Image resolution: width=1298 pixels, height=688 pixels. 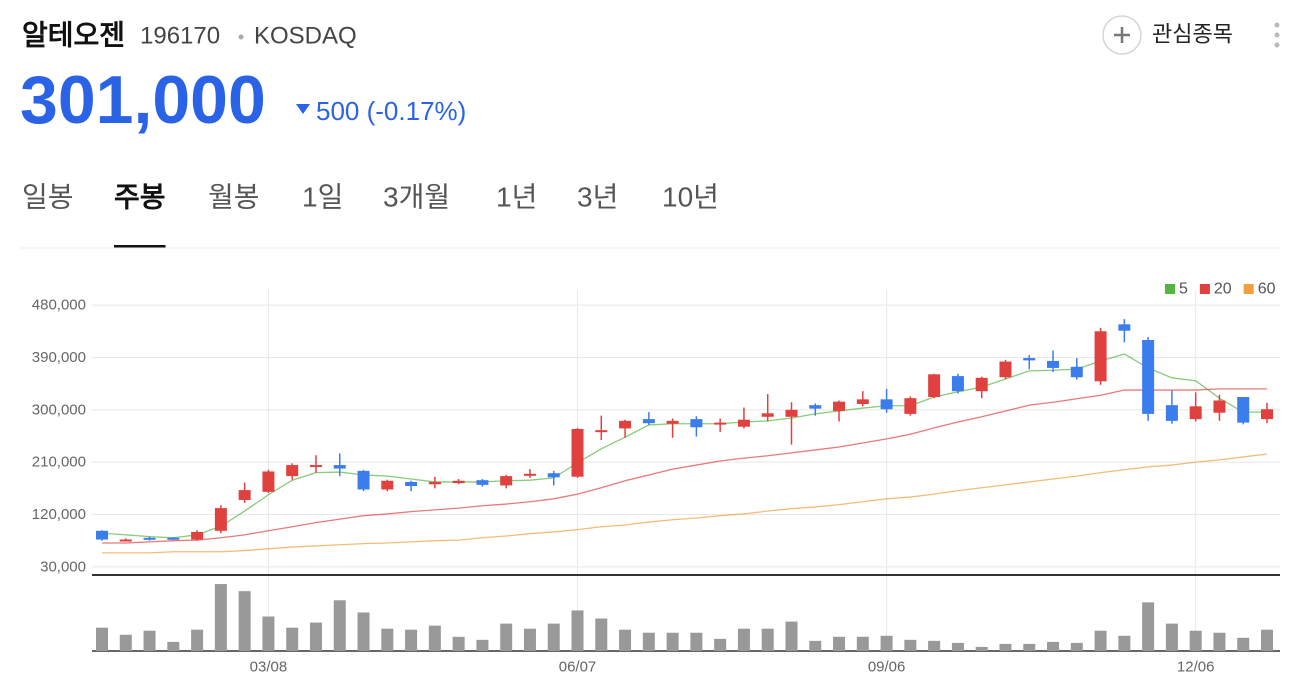 What do you see at coordinates (303, 109) in the screenshot?
I see `down-arrow` at bounding box center [303, 109].